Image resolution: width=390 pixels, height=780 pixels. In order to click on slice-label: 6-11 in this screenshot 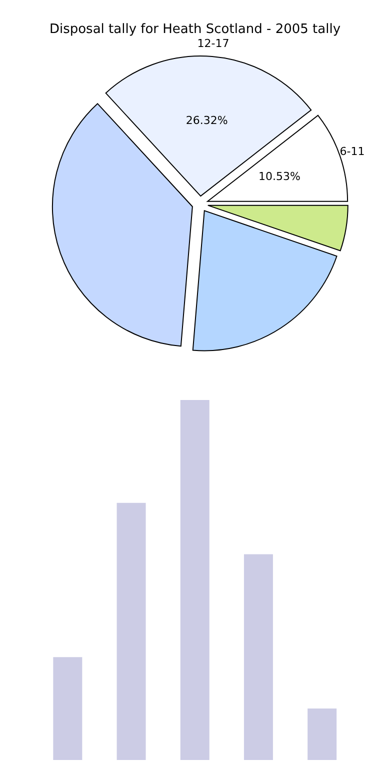, I will do `click(352, 151)`.